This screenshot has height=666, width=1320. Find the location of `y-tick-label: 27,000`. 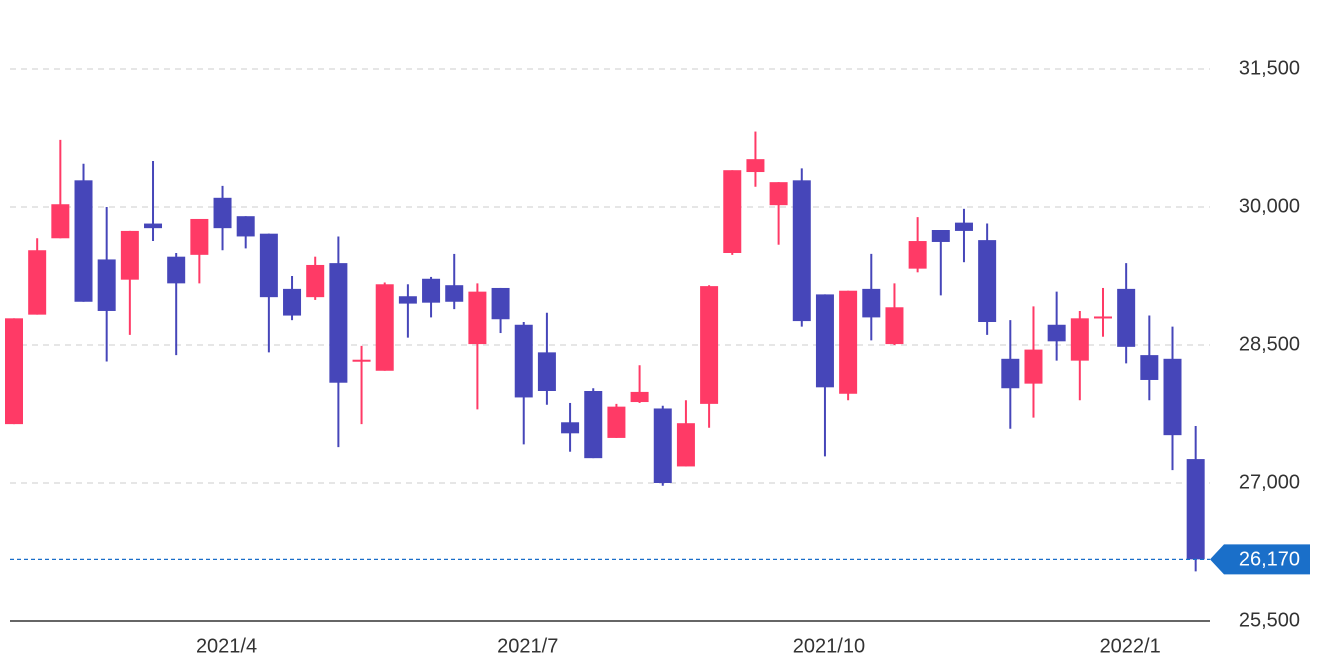

y-tick-label: 27,000 is located at coordinates (1269, 482).